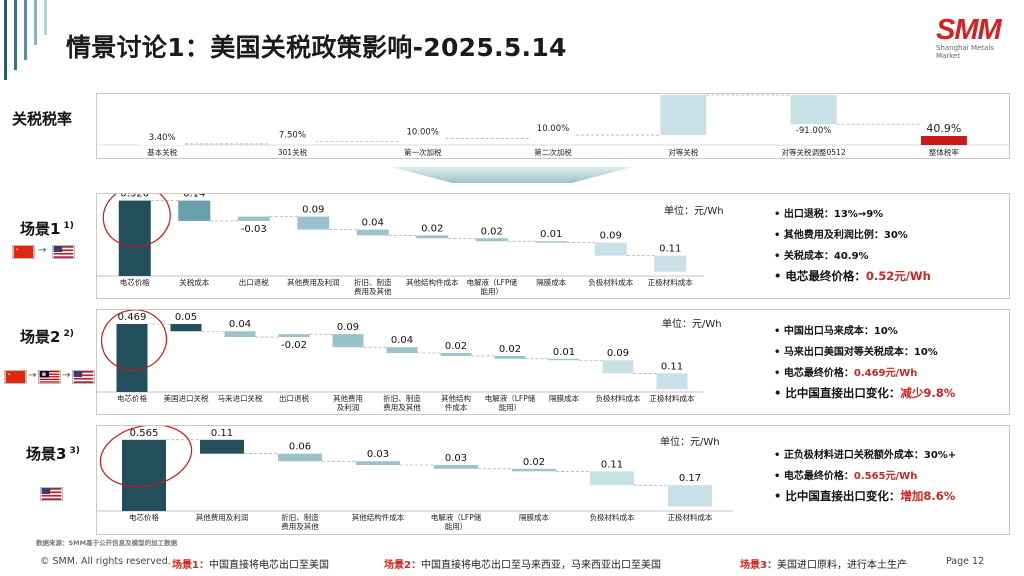  I want to click on footer-scenario-2: 场景2：中国直接将电芯出口至马来西亚，马来西亚出口至美国, so click(522, 565).